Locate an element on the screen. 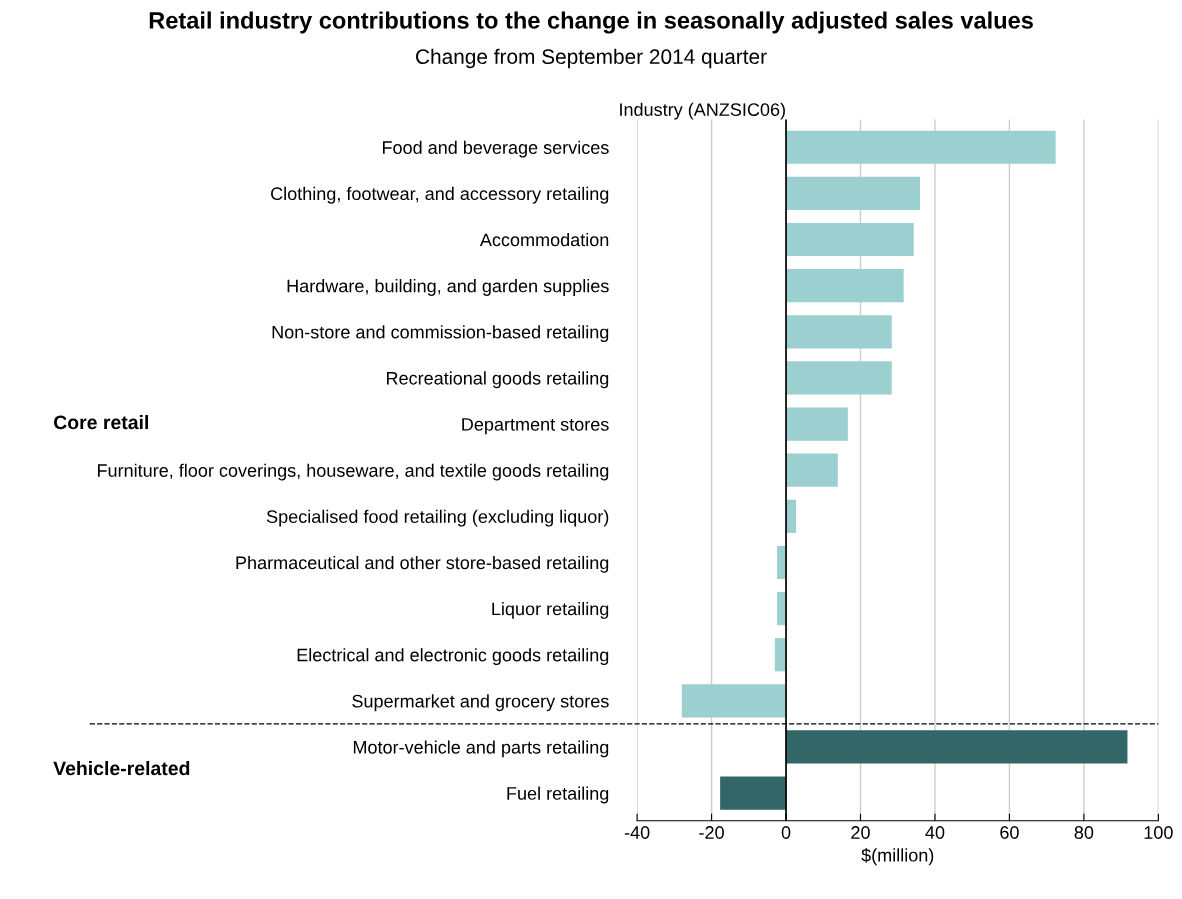 This screenshot has height=899, width=1182. x-tick-label: 20 is located at coordinates (860, 832).